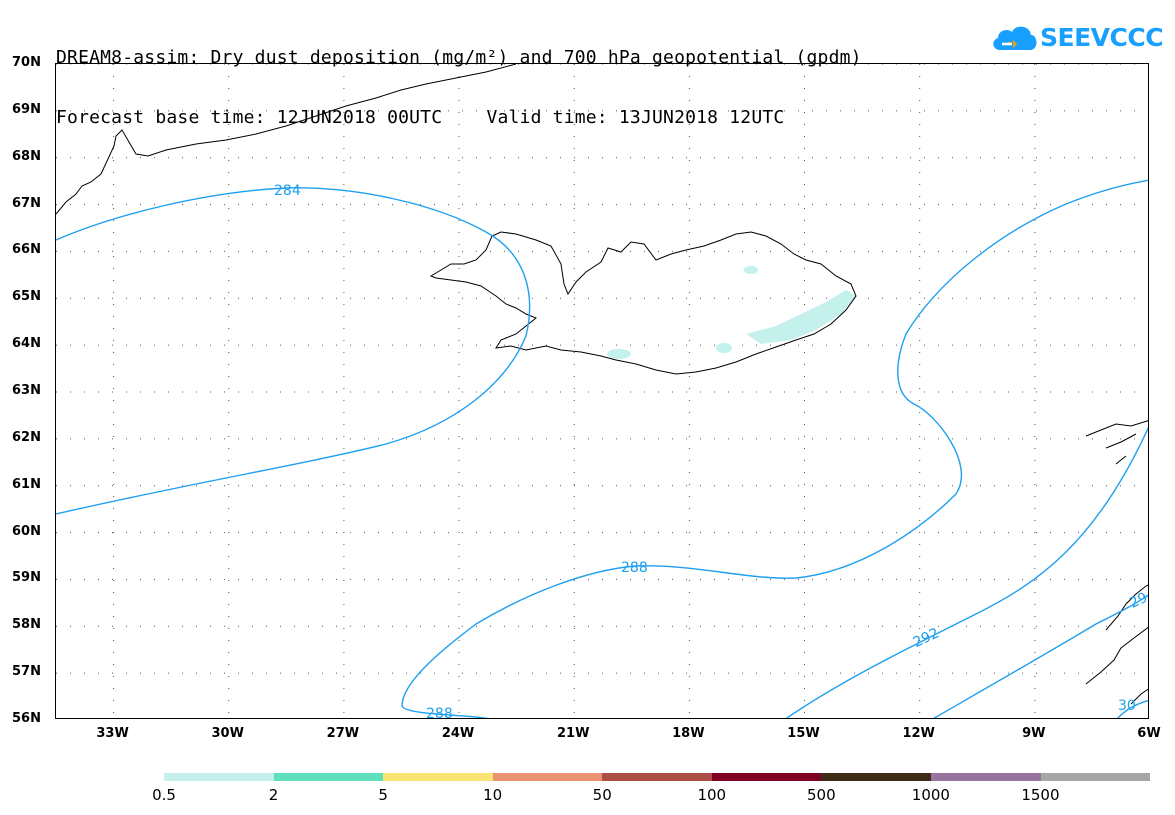 The width and height of the screenshot is (1175, 815). I want to click on lat-label: 64N, so click(26, 344).